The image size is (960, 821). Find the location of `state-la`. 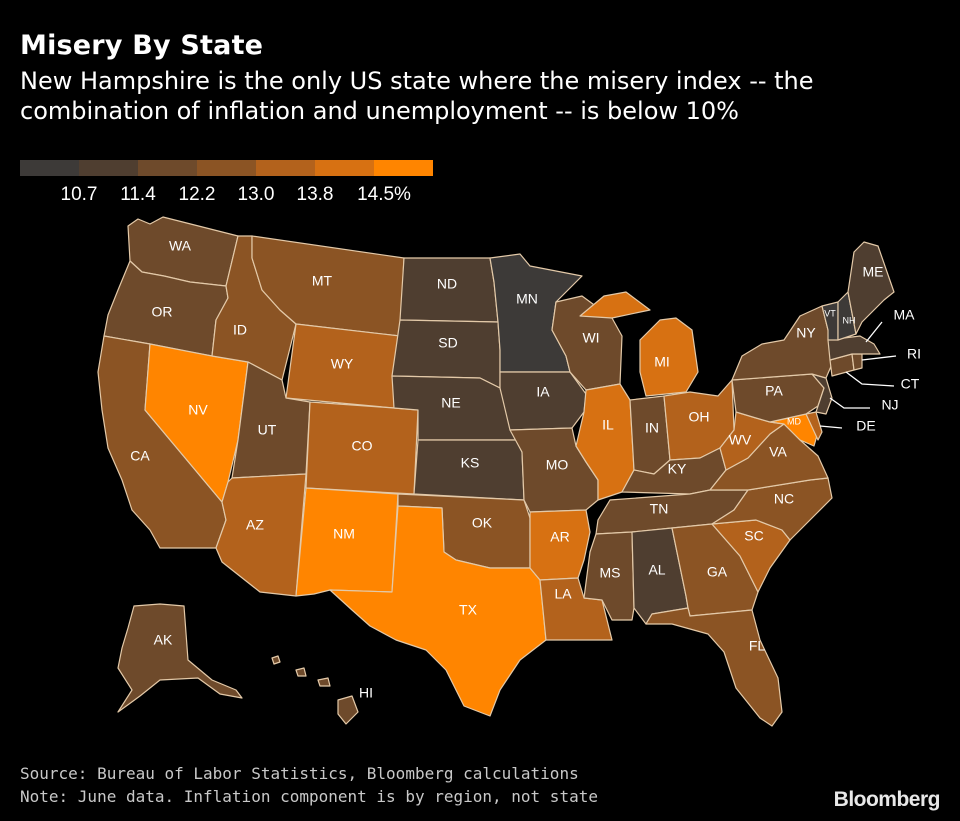

state-la is located at coordinates (576, 609).